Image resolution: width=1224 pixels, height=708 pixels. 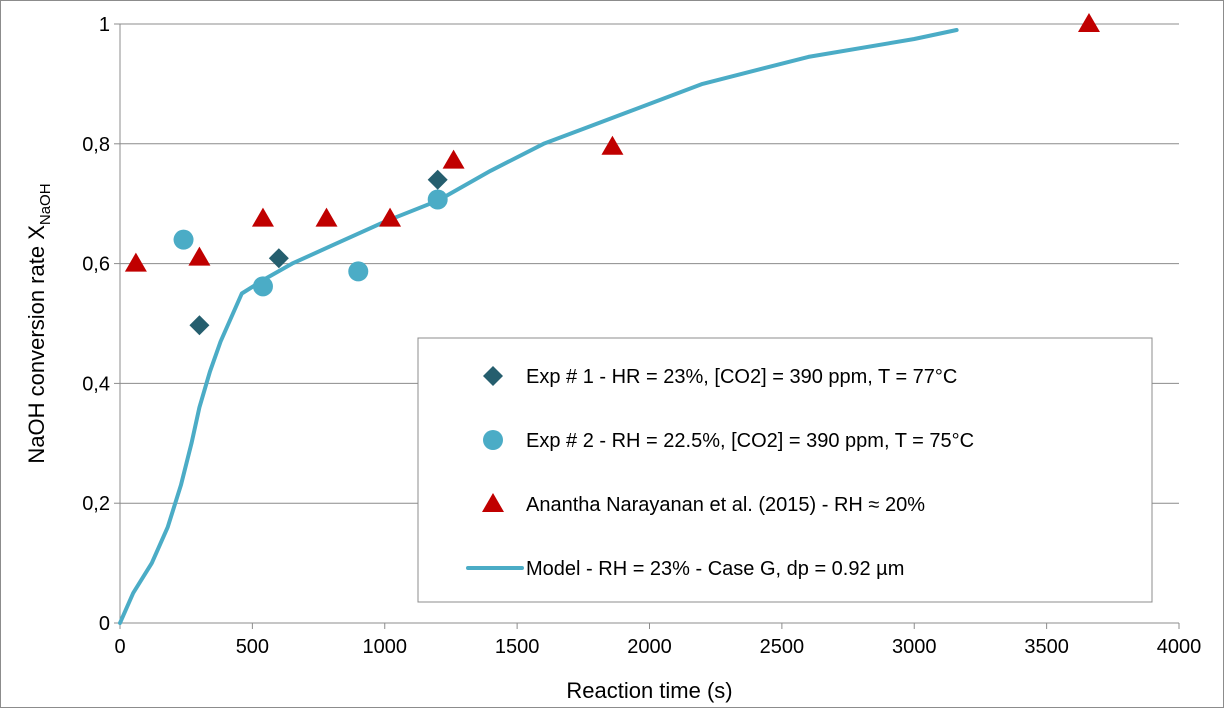 What do you see at coordinates (517, 647) in the screenshot?
I see `x-tick-label: 1500` at bounding box center [517, 647].